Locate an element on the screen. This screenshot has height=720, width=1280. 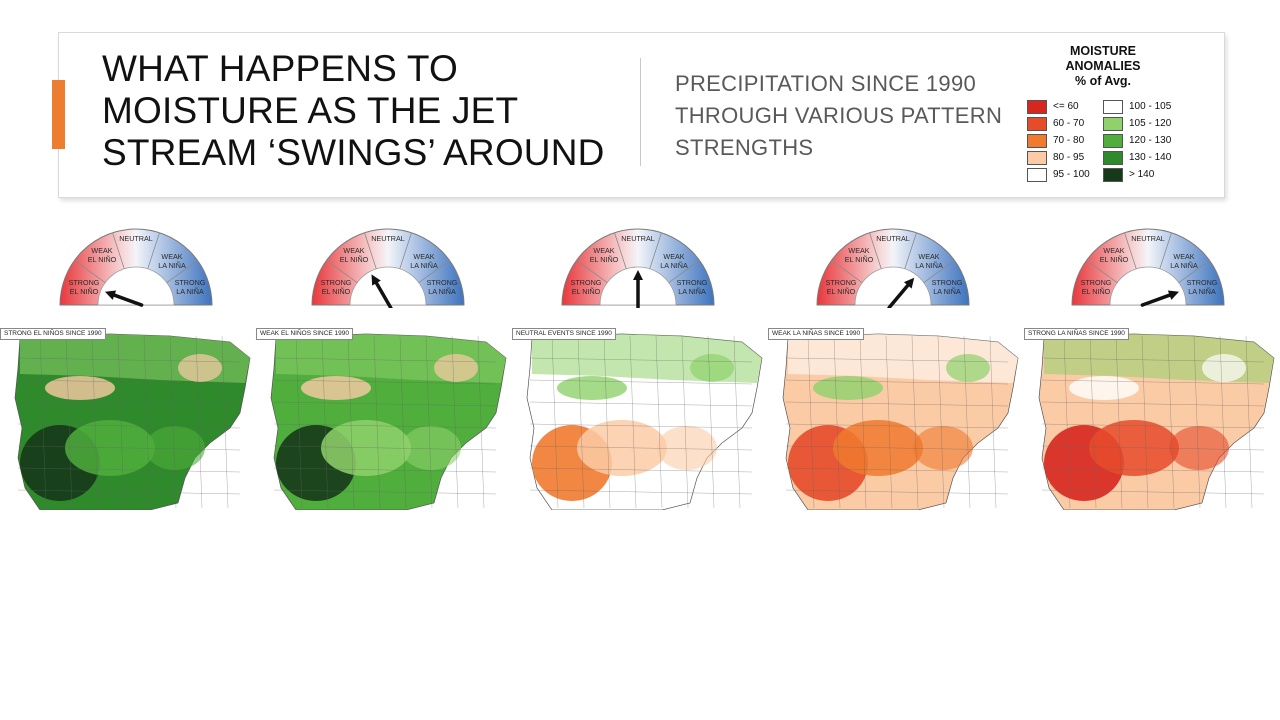
title-divider is located at coordinates (640, 112).